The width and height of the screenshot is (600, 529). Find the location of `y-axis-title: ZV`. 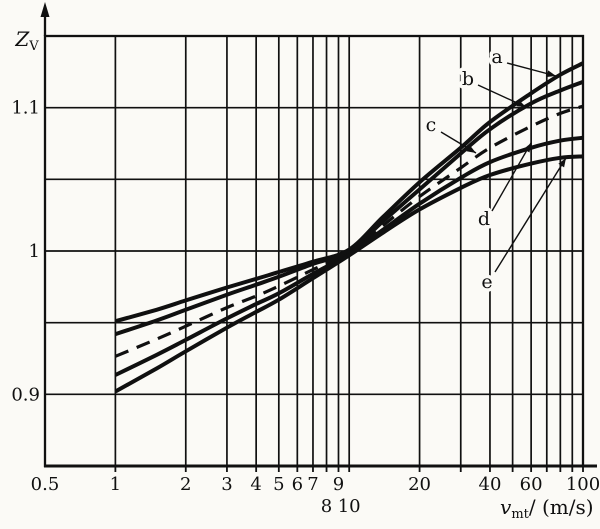

y-axis-title: ZV is located at coordinates (26, 40).